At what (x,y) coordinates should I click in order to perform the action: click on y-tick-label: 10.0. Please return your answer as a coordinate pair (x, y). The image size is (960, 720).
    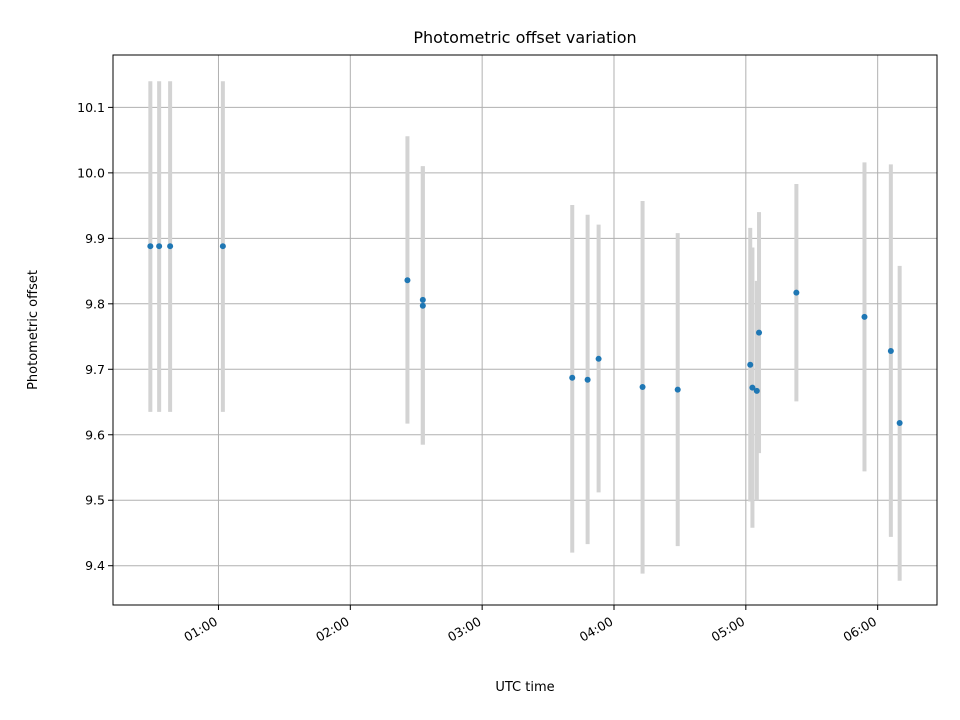
    Looking at the image, I should click on (91, 172).